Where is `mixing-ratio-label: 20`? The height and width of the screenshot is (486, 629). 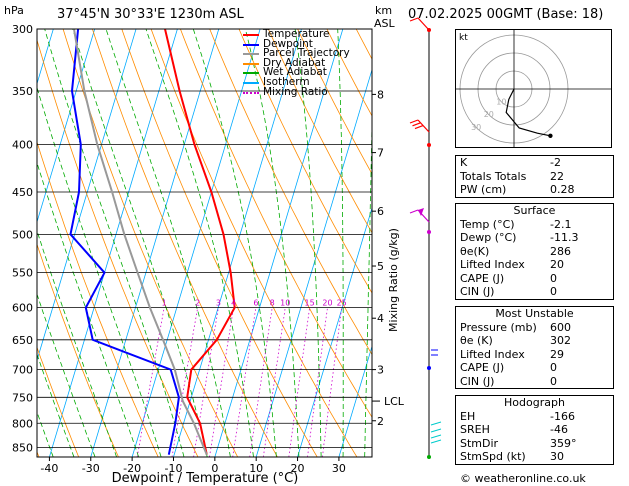 mixing-ratio-label: 20 is located at coordinates (327, 303).